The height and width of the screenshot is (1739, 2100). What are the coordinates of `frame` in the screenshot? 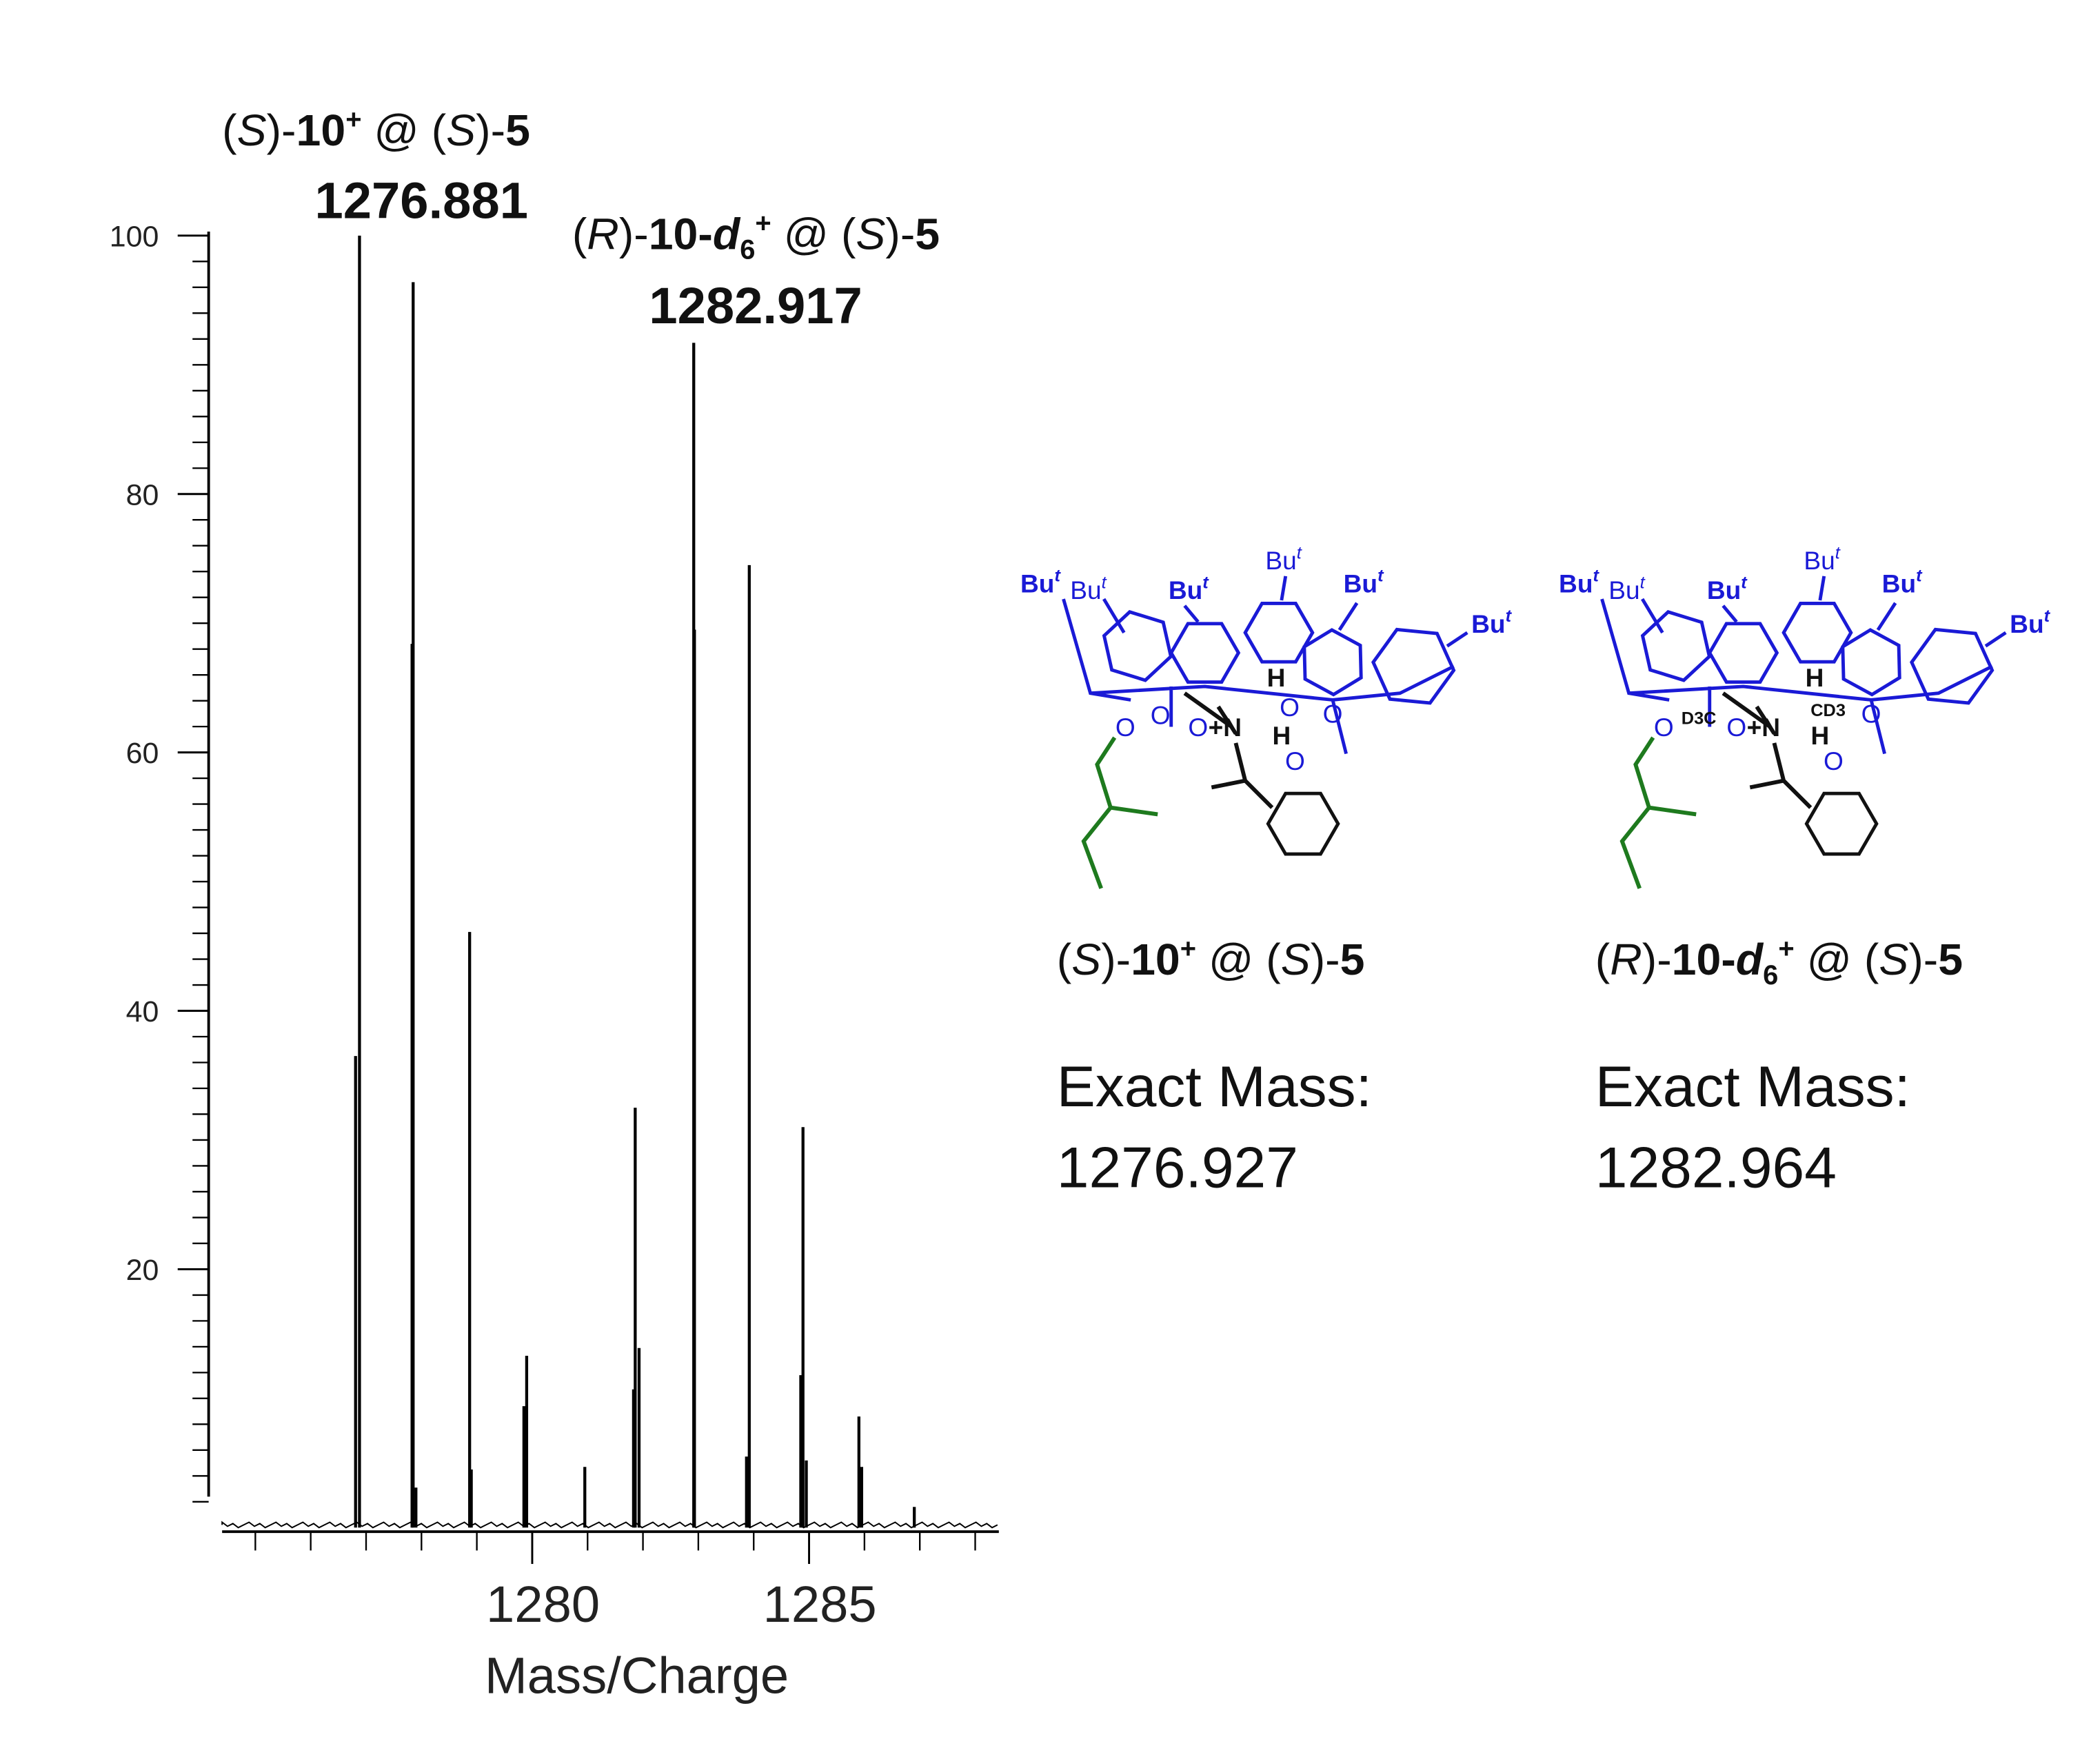 It's located at (1803, 665).